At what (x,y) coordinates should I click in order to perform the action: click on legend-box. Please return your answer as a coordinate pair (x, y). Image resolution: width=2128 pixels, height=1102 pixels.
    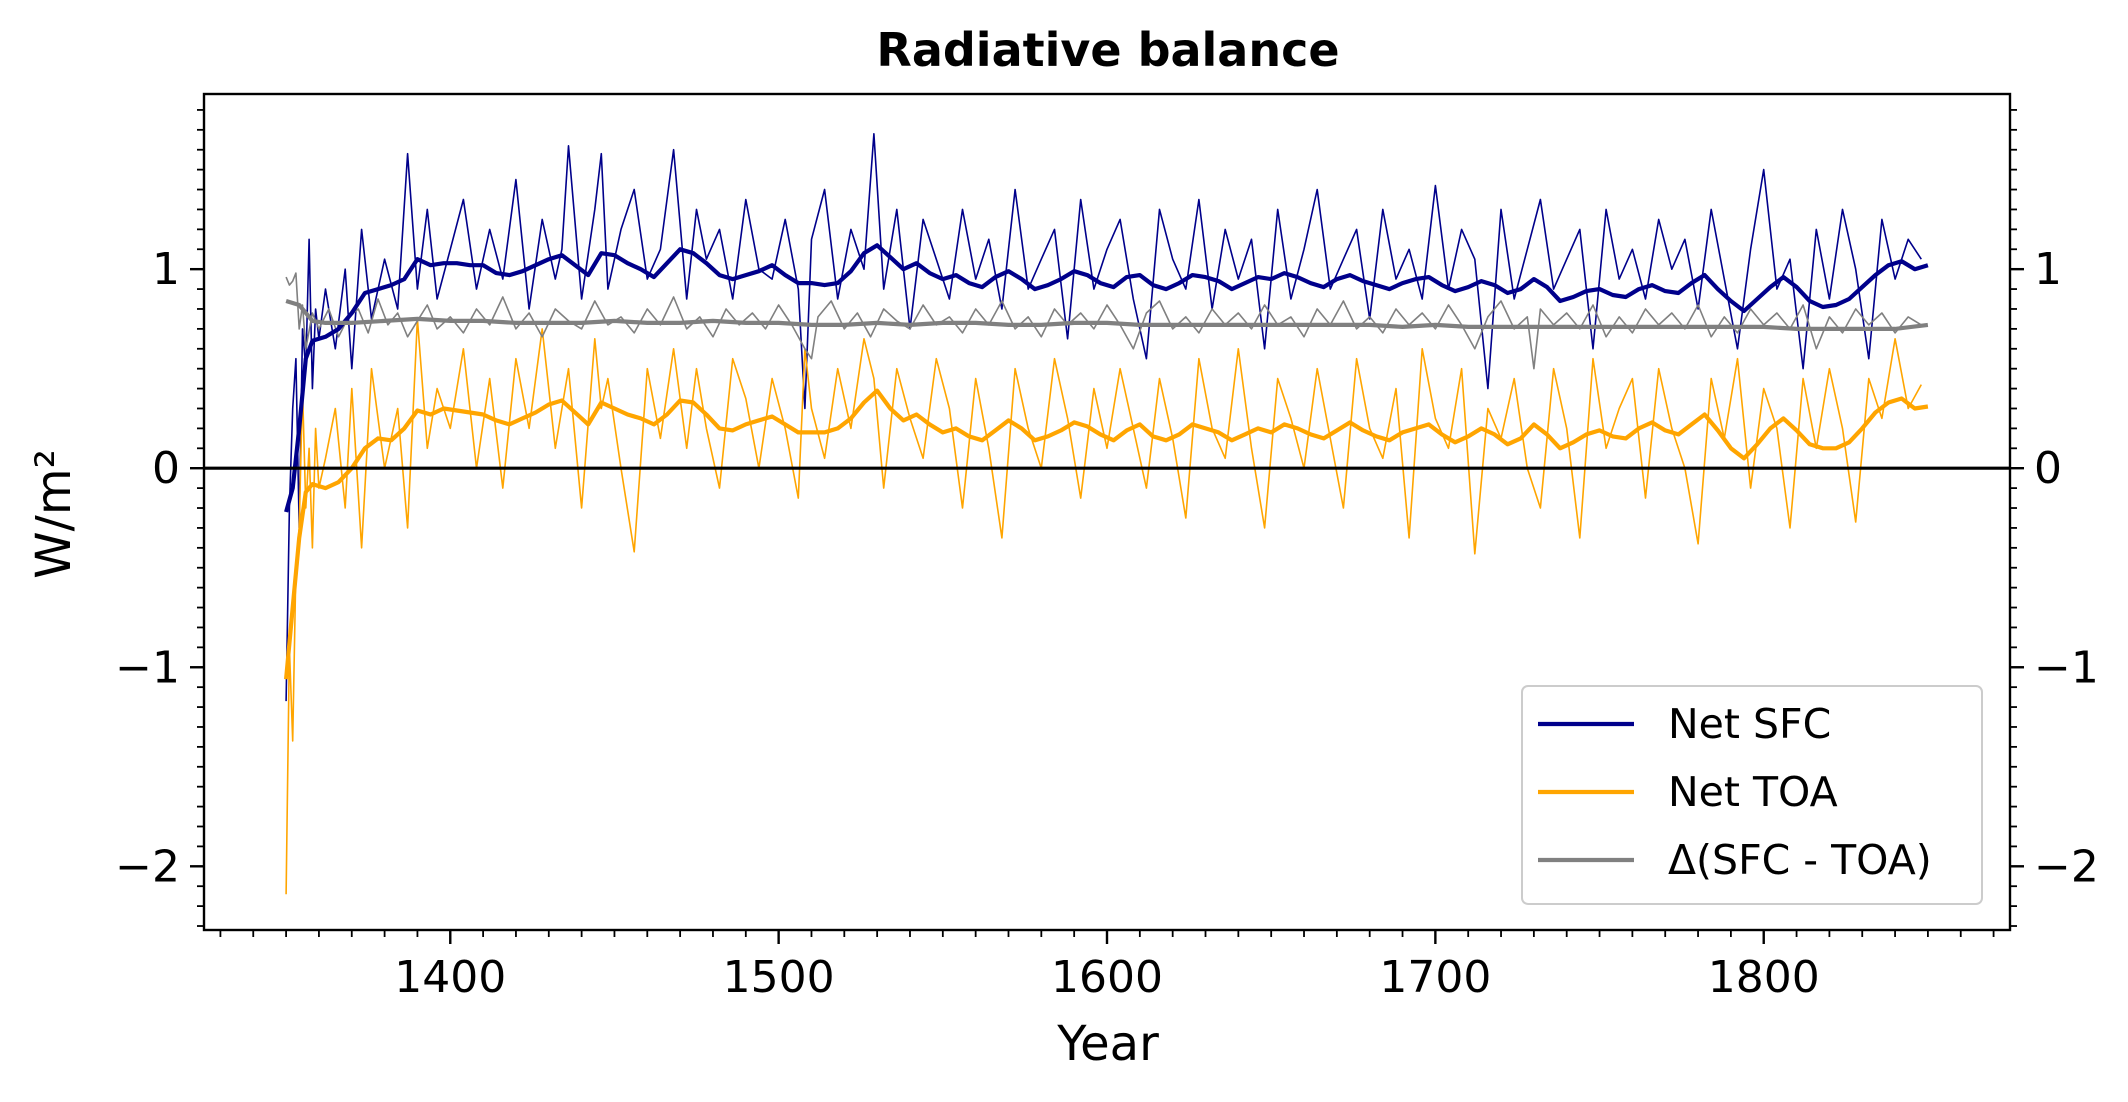
    Looking at the image, I should click on (1752, 795).